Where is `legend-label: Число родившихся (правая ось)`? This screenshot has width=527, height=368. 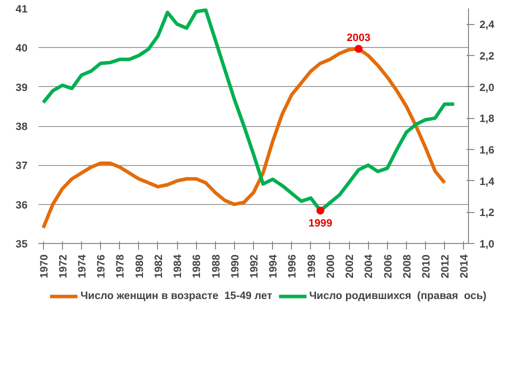 legend-label: Число родившихся (правая ось) is located at coordinates (397, 296).